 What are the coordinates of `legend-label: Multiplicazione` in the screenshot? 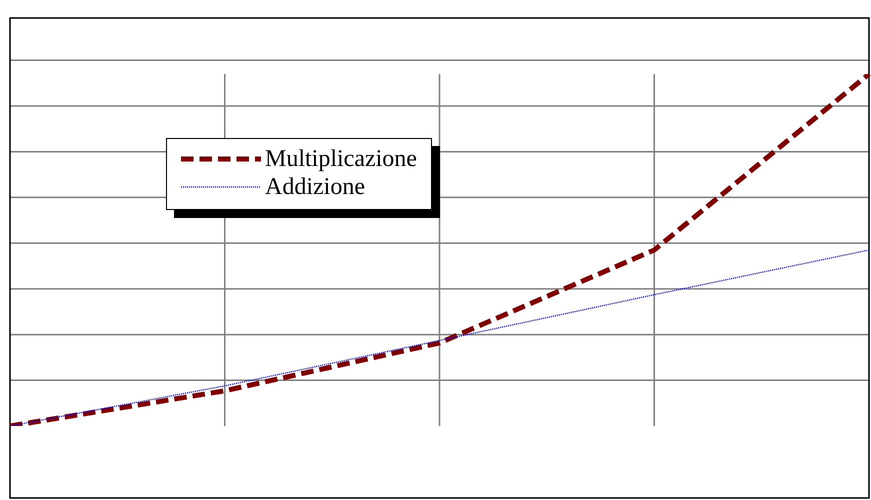 It's located at (341, 159).